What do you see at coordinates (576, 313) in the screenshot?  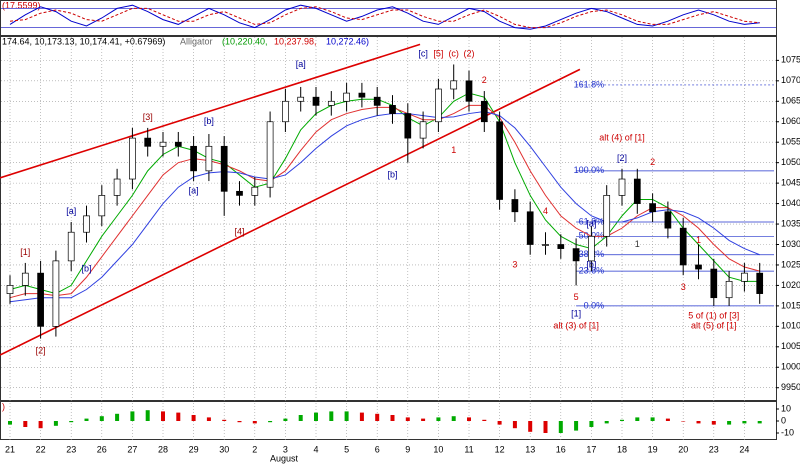 I see `wave-label: [1]` at bounding box center [576, 313].